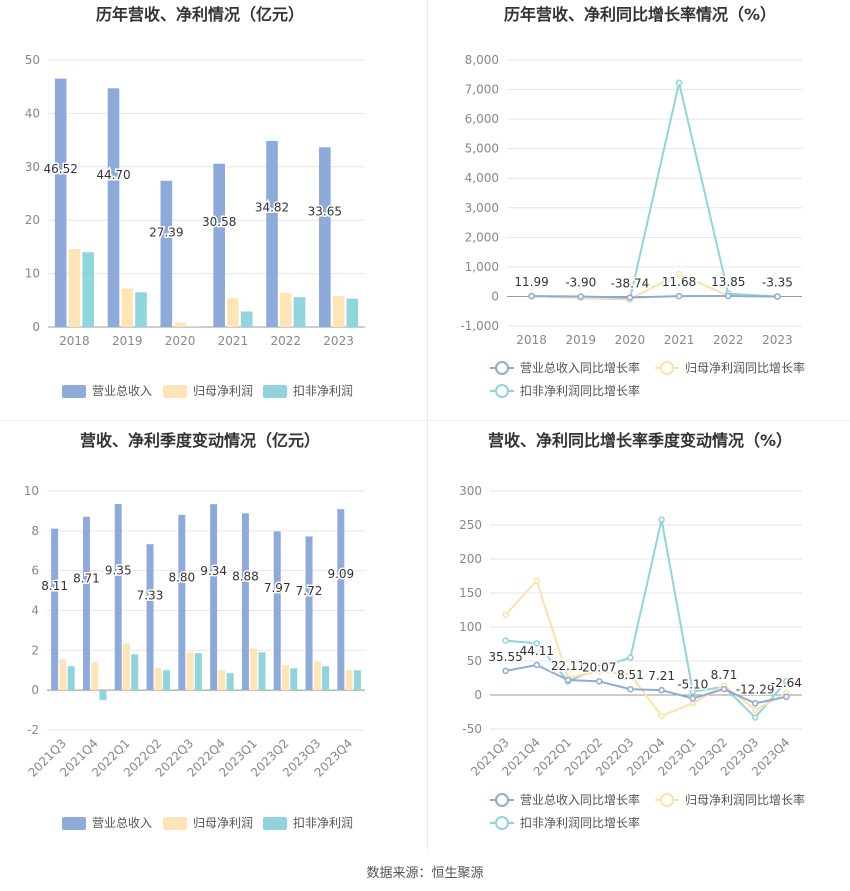 This screenshot has height=891, width=850. What do you see at coordinates (277, 588) in the screenshot?
I see `bar-data-label: 7.97` at bounding box center [277, 588].